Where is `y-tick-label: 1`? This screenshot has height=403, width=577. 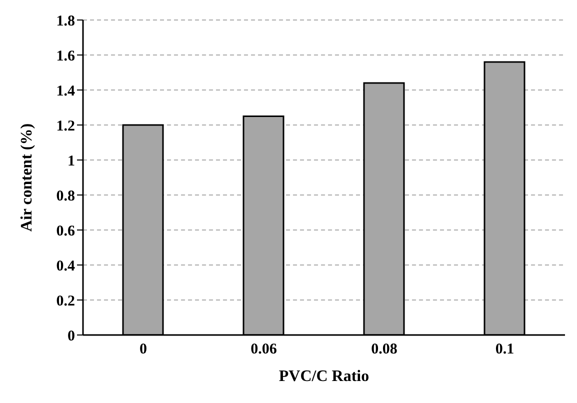 y-tick-label: 1 is located at coordinates (71, 161).